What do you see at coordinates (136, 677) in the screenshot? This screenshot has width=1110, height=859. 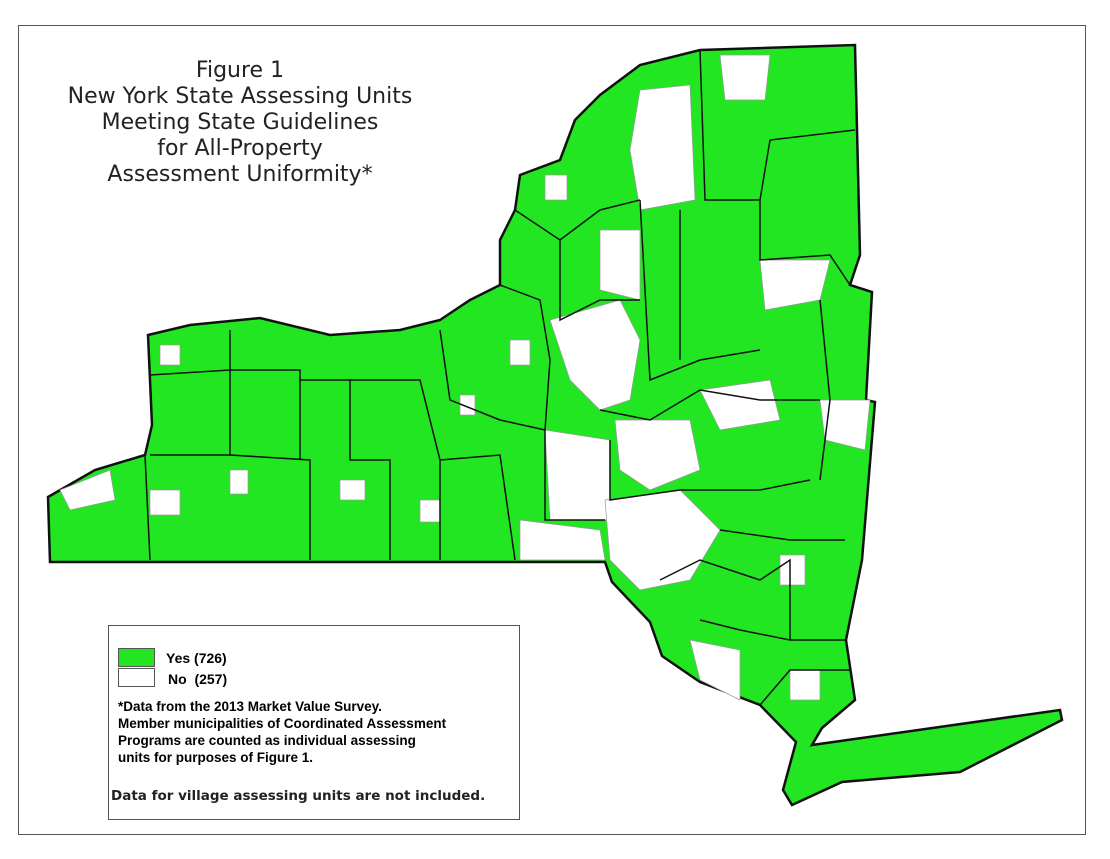 I see `legend-swatch-no` at bounding box center [136, 677].